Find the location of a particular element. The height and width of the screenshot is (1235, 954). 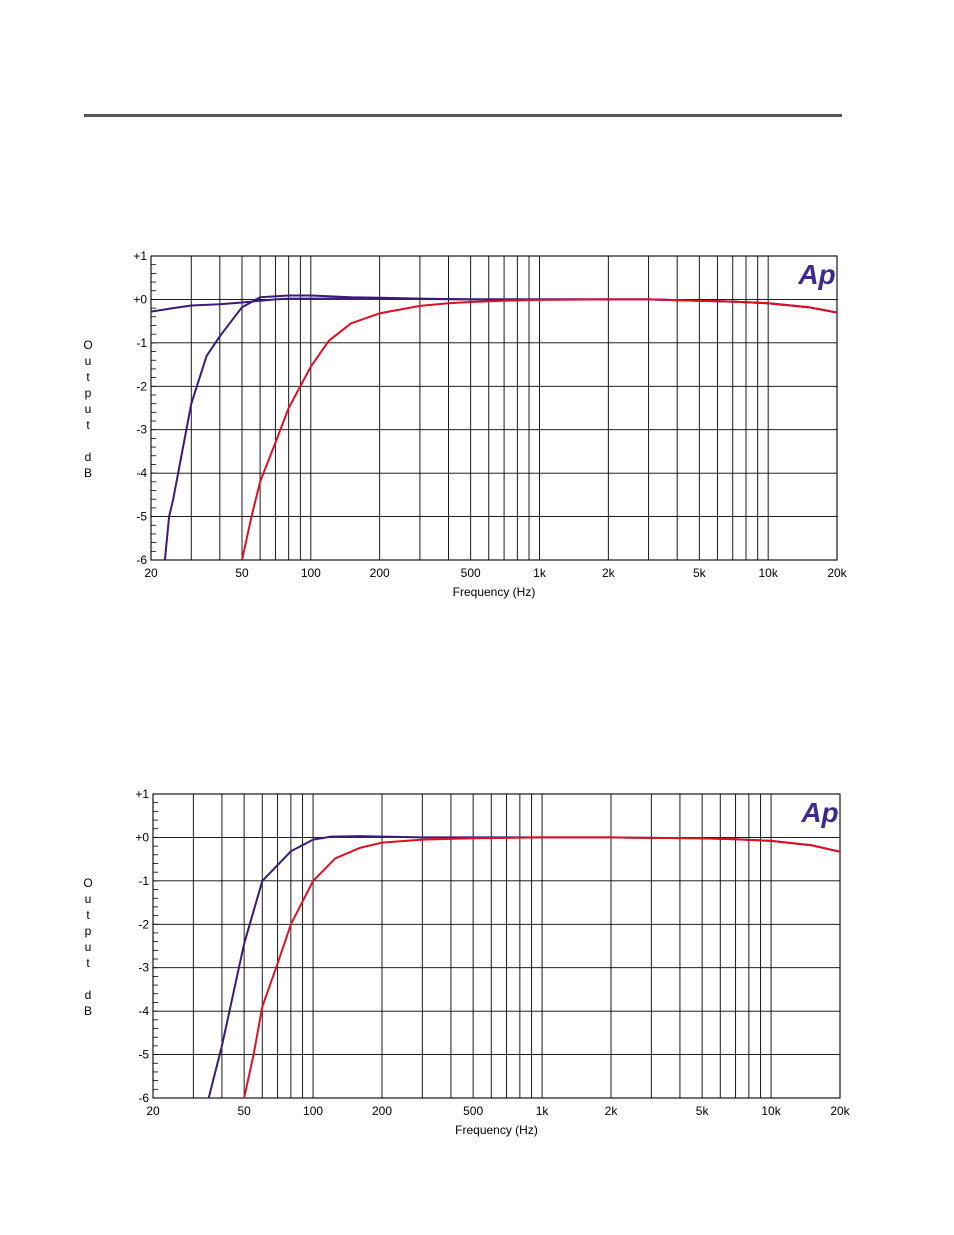

header-rule is located at coordinates (463, 115).